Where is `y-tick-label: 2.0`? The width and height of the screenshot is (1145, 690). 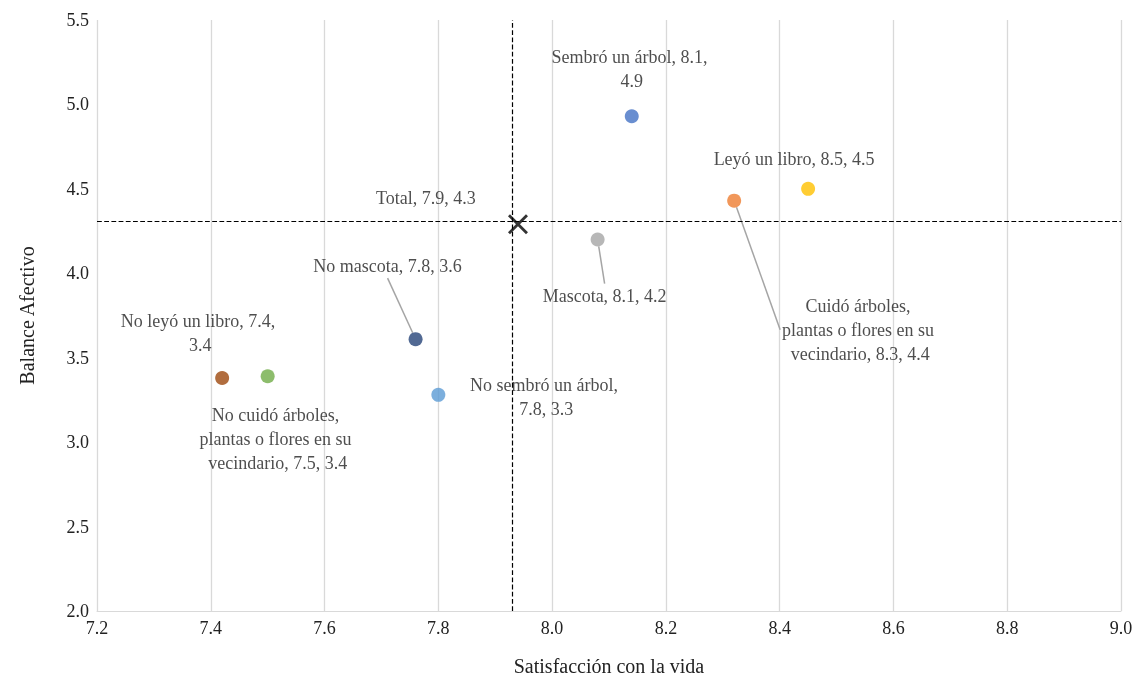
y-tick-label: 2.0 is located at coordinates (77, 611).